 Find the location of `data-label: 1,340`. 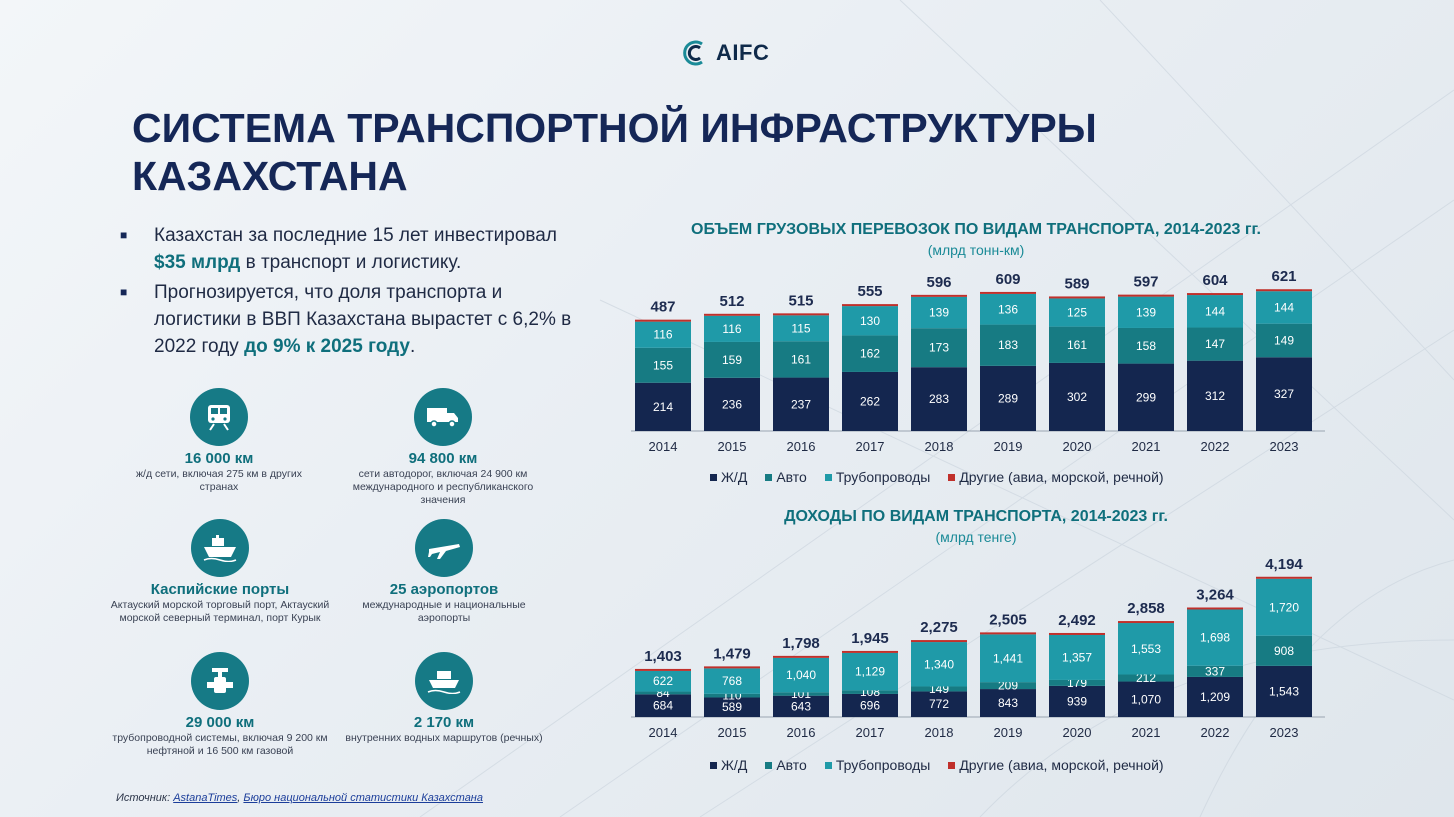

data-label: 1,340 is located at coordinates (939, 664).